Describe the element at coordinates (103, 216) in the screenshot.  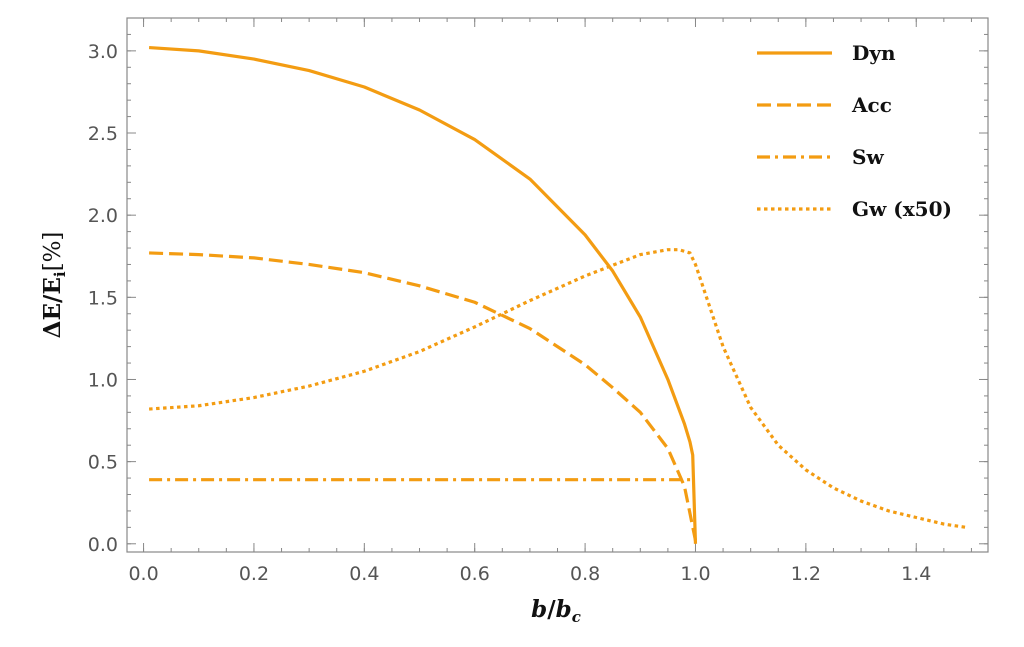
I see `y-tick-label: 2.0` at that location.